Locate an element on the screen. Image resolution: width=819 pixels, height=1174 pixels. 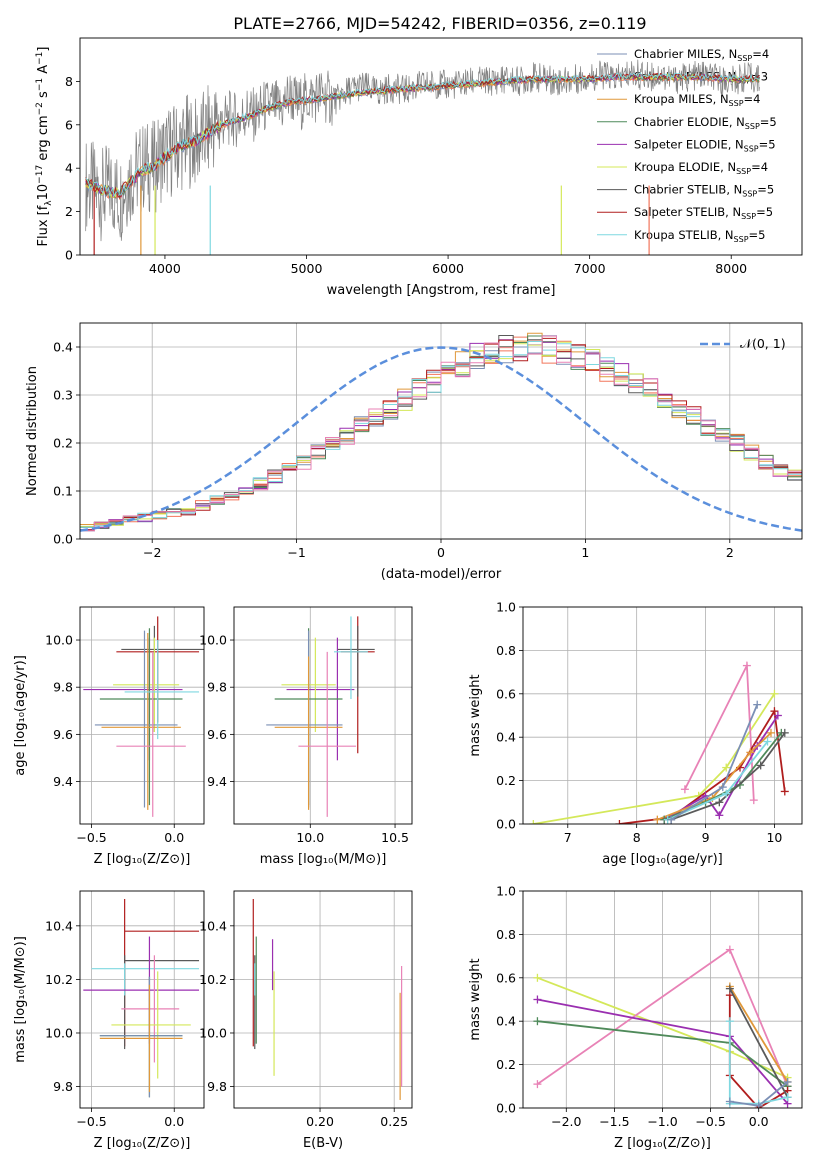
legend-entry: 𝒩(0, 1) is located at coordinates (763, 343).